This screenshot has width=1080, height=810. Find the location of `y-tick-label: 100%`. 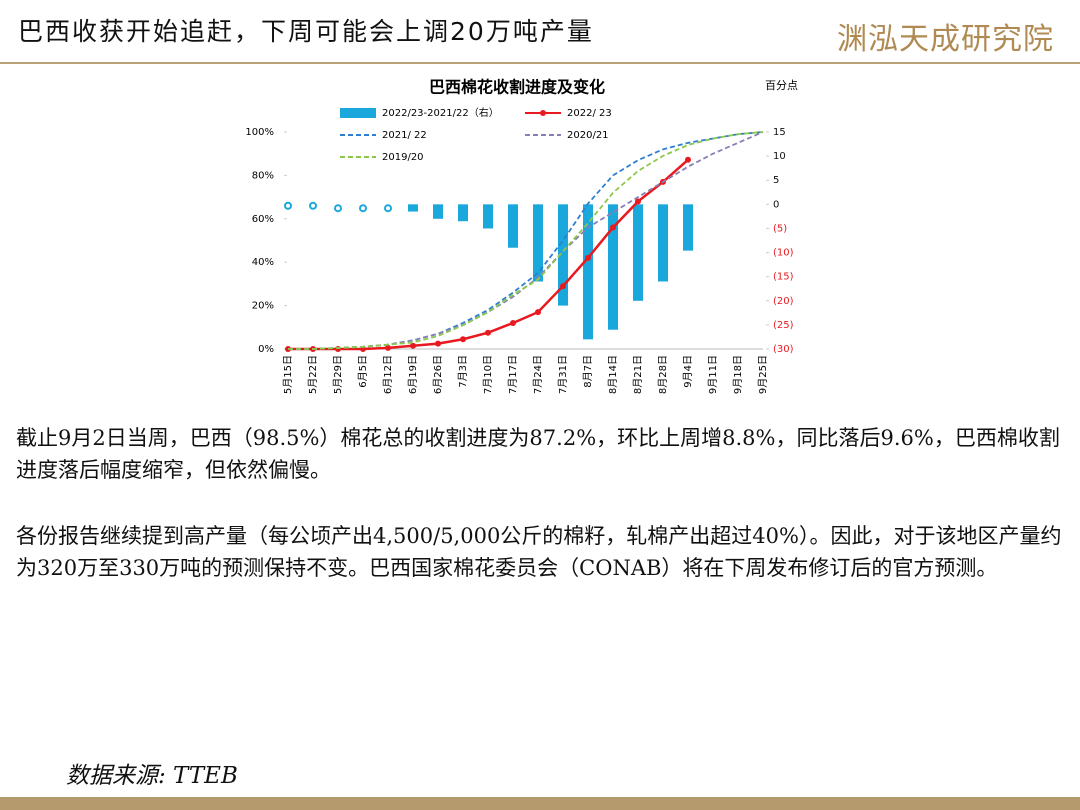

y-tick-label: 100% is located at coordinates (259, 132).